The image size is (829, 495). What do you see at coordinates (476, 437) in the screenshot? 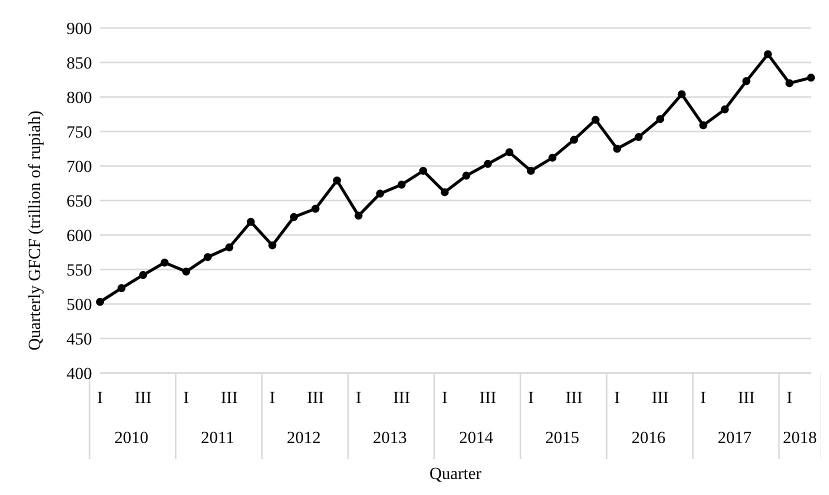
I see `text: 2014` at bounding box center [476, 437].